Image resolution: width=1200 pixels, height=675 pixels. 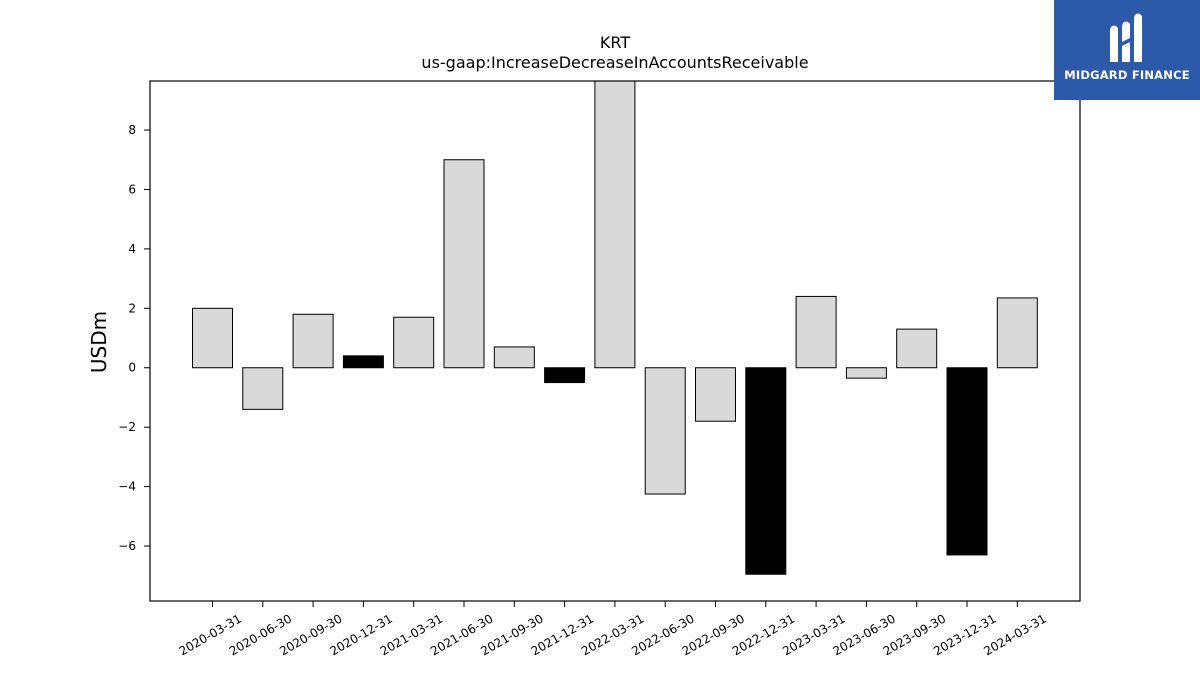 What do you see at coordinates (127, 487) in the screenshot?
I see `y-tick-label: −4` at bounding box center [127, 487].